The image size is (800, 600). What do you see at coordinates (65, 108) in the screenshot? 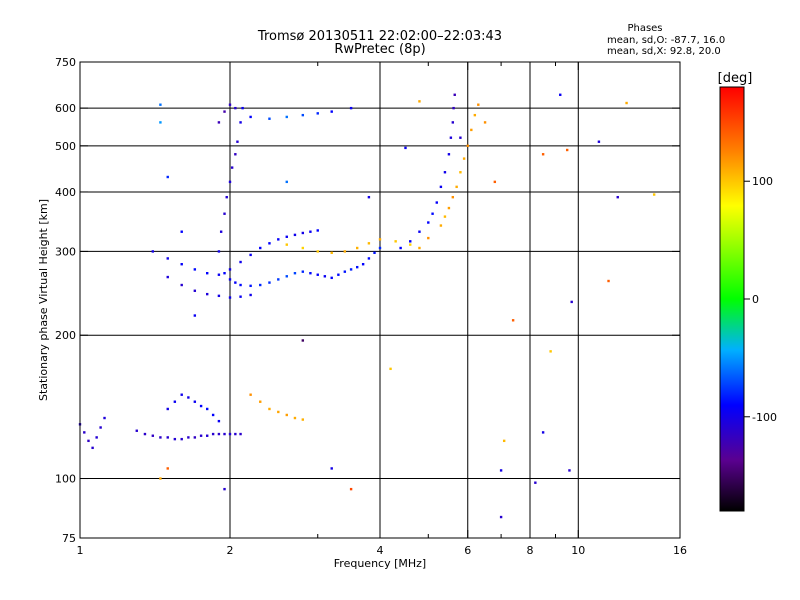
I see `y-tick-label: 600` at bounding box center [65, 108].